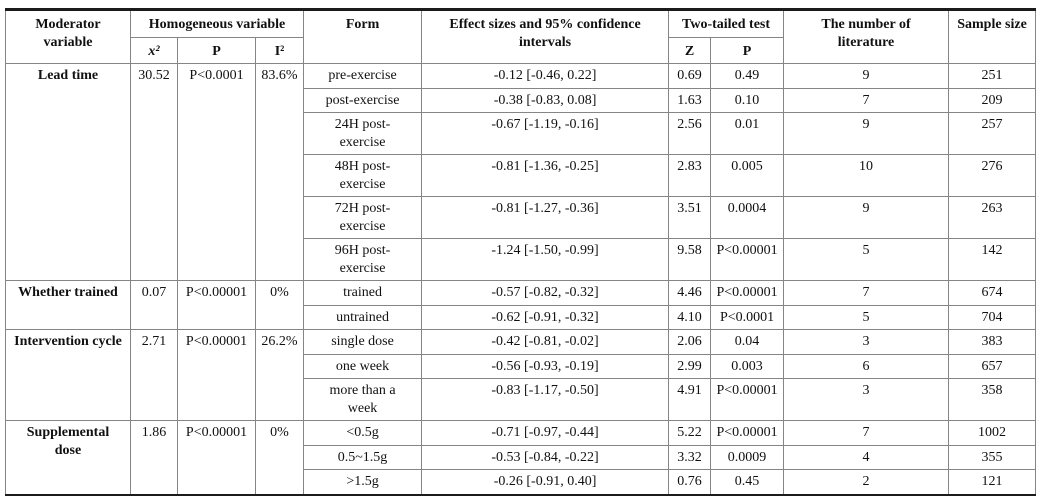 The width and height of the screenshot is (1040, 496). What do you see at coordinates (690, 482) in the screenshot?
I see `z-value: 0.76` at bounding box center [690, 482].